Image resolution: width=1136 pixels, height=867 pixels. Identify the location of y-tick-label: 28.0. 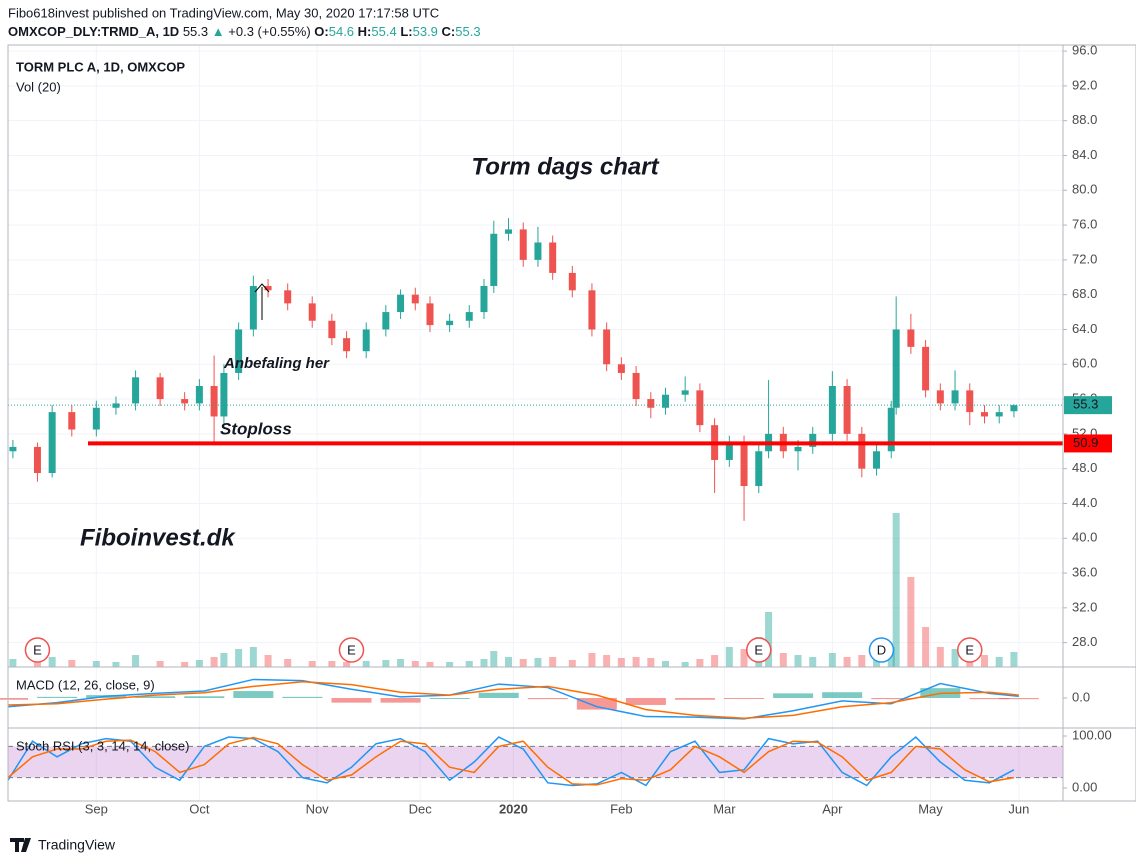
(1084, 641).